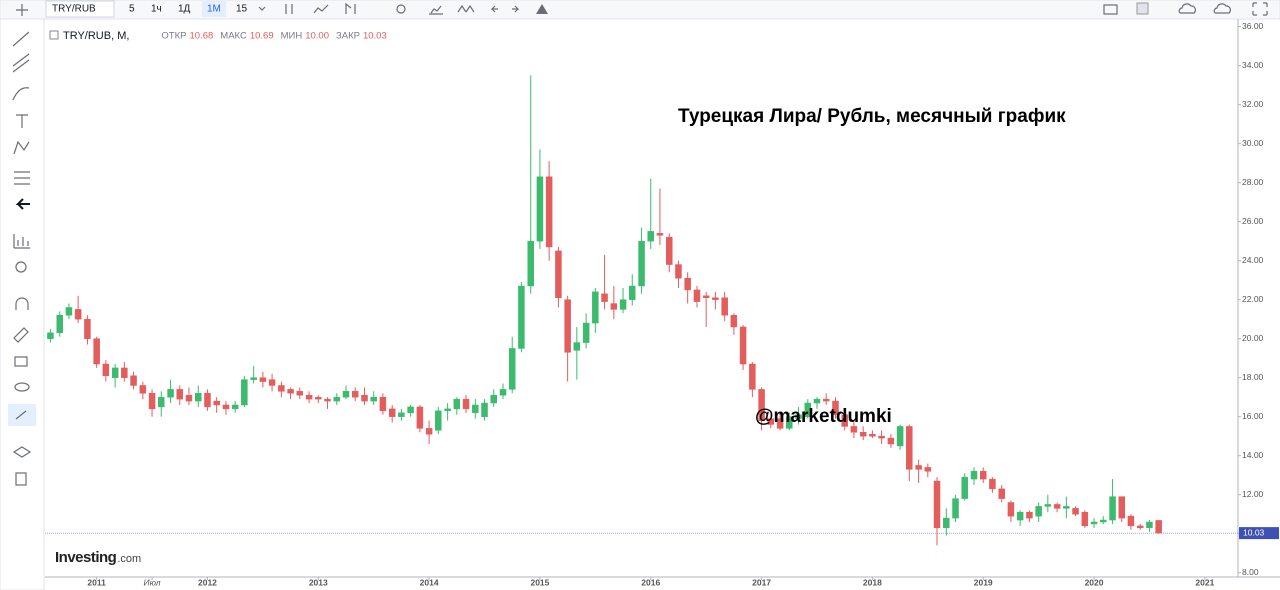 This screenshot has height=590, width=1280. What do you see at coordinates (1253, 455) in the screenshot?
I see `y-tick-label: 14.00` at bounding box center [1253, 455].